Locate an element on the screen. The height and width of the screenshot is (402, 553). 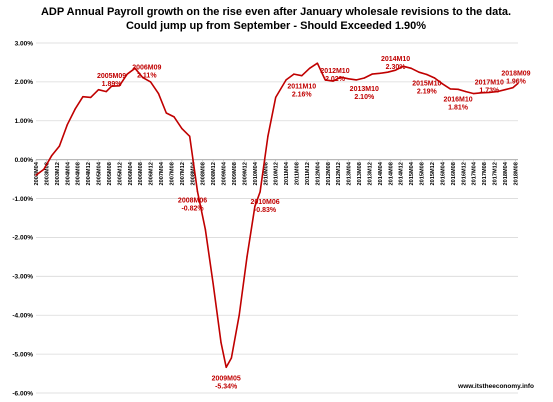
y-tick-label: -5.00% is located at coordinates (22, 354).